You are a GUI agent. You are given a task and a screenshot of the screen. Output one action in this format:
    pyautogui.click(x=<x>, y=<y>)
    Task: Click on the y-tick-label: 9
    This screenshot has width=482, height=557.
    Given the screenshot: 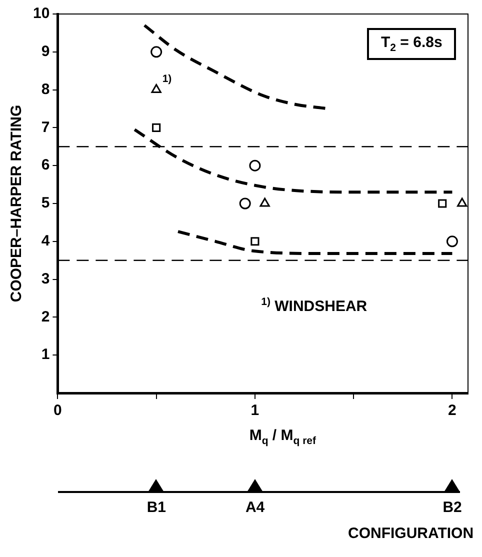 What is the action you would take?
    pyautogui.click(x=45, y=51)
    